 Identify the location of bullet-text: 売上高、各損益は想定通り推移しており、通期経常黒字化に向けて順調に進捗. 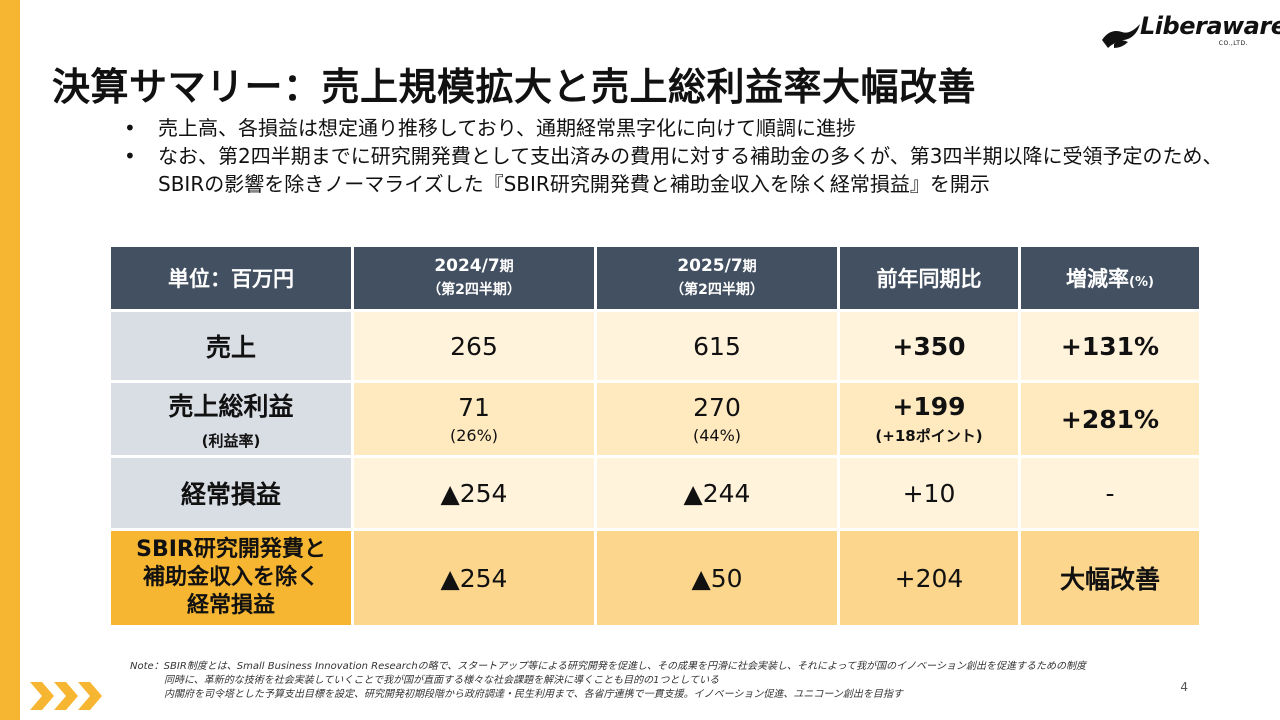
(507, 128).